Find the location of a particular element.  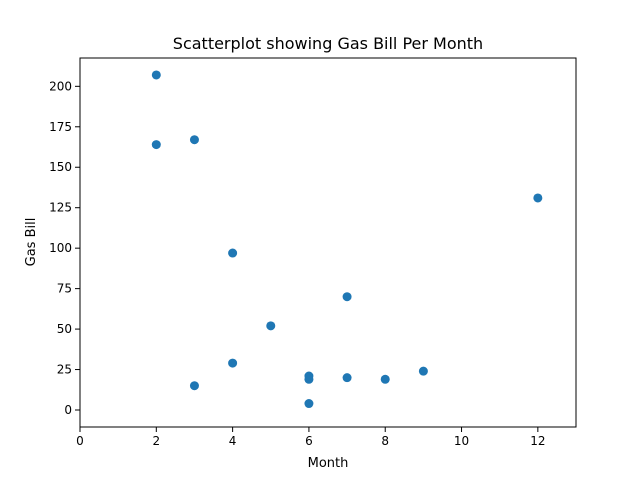

y-axis-label: Gas Bill is located at coordinates (31, 242).